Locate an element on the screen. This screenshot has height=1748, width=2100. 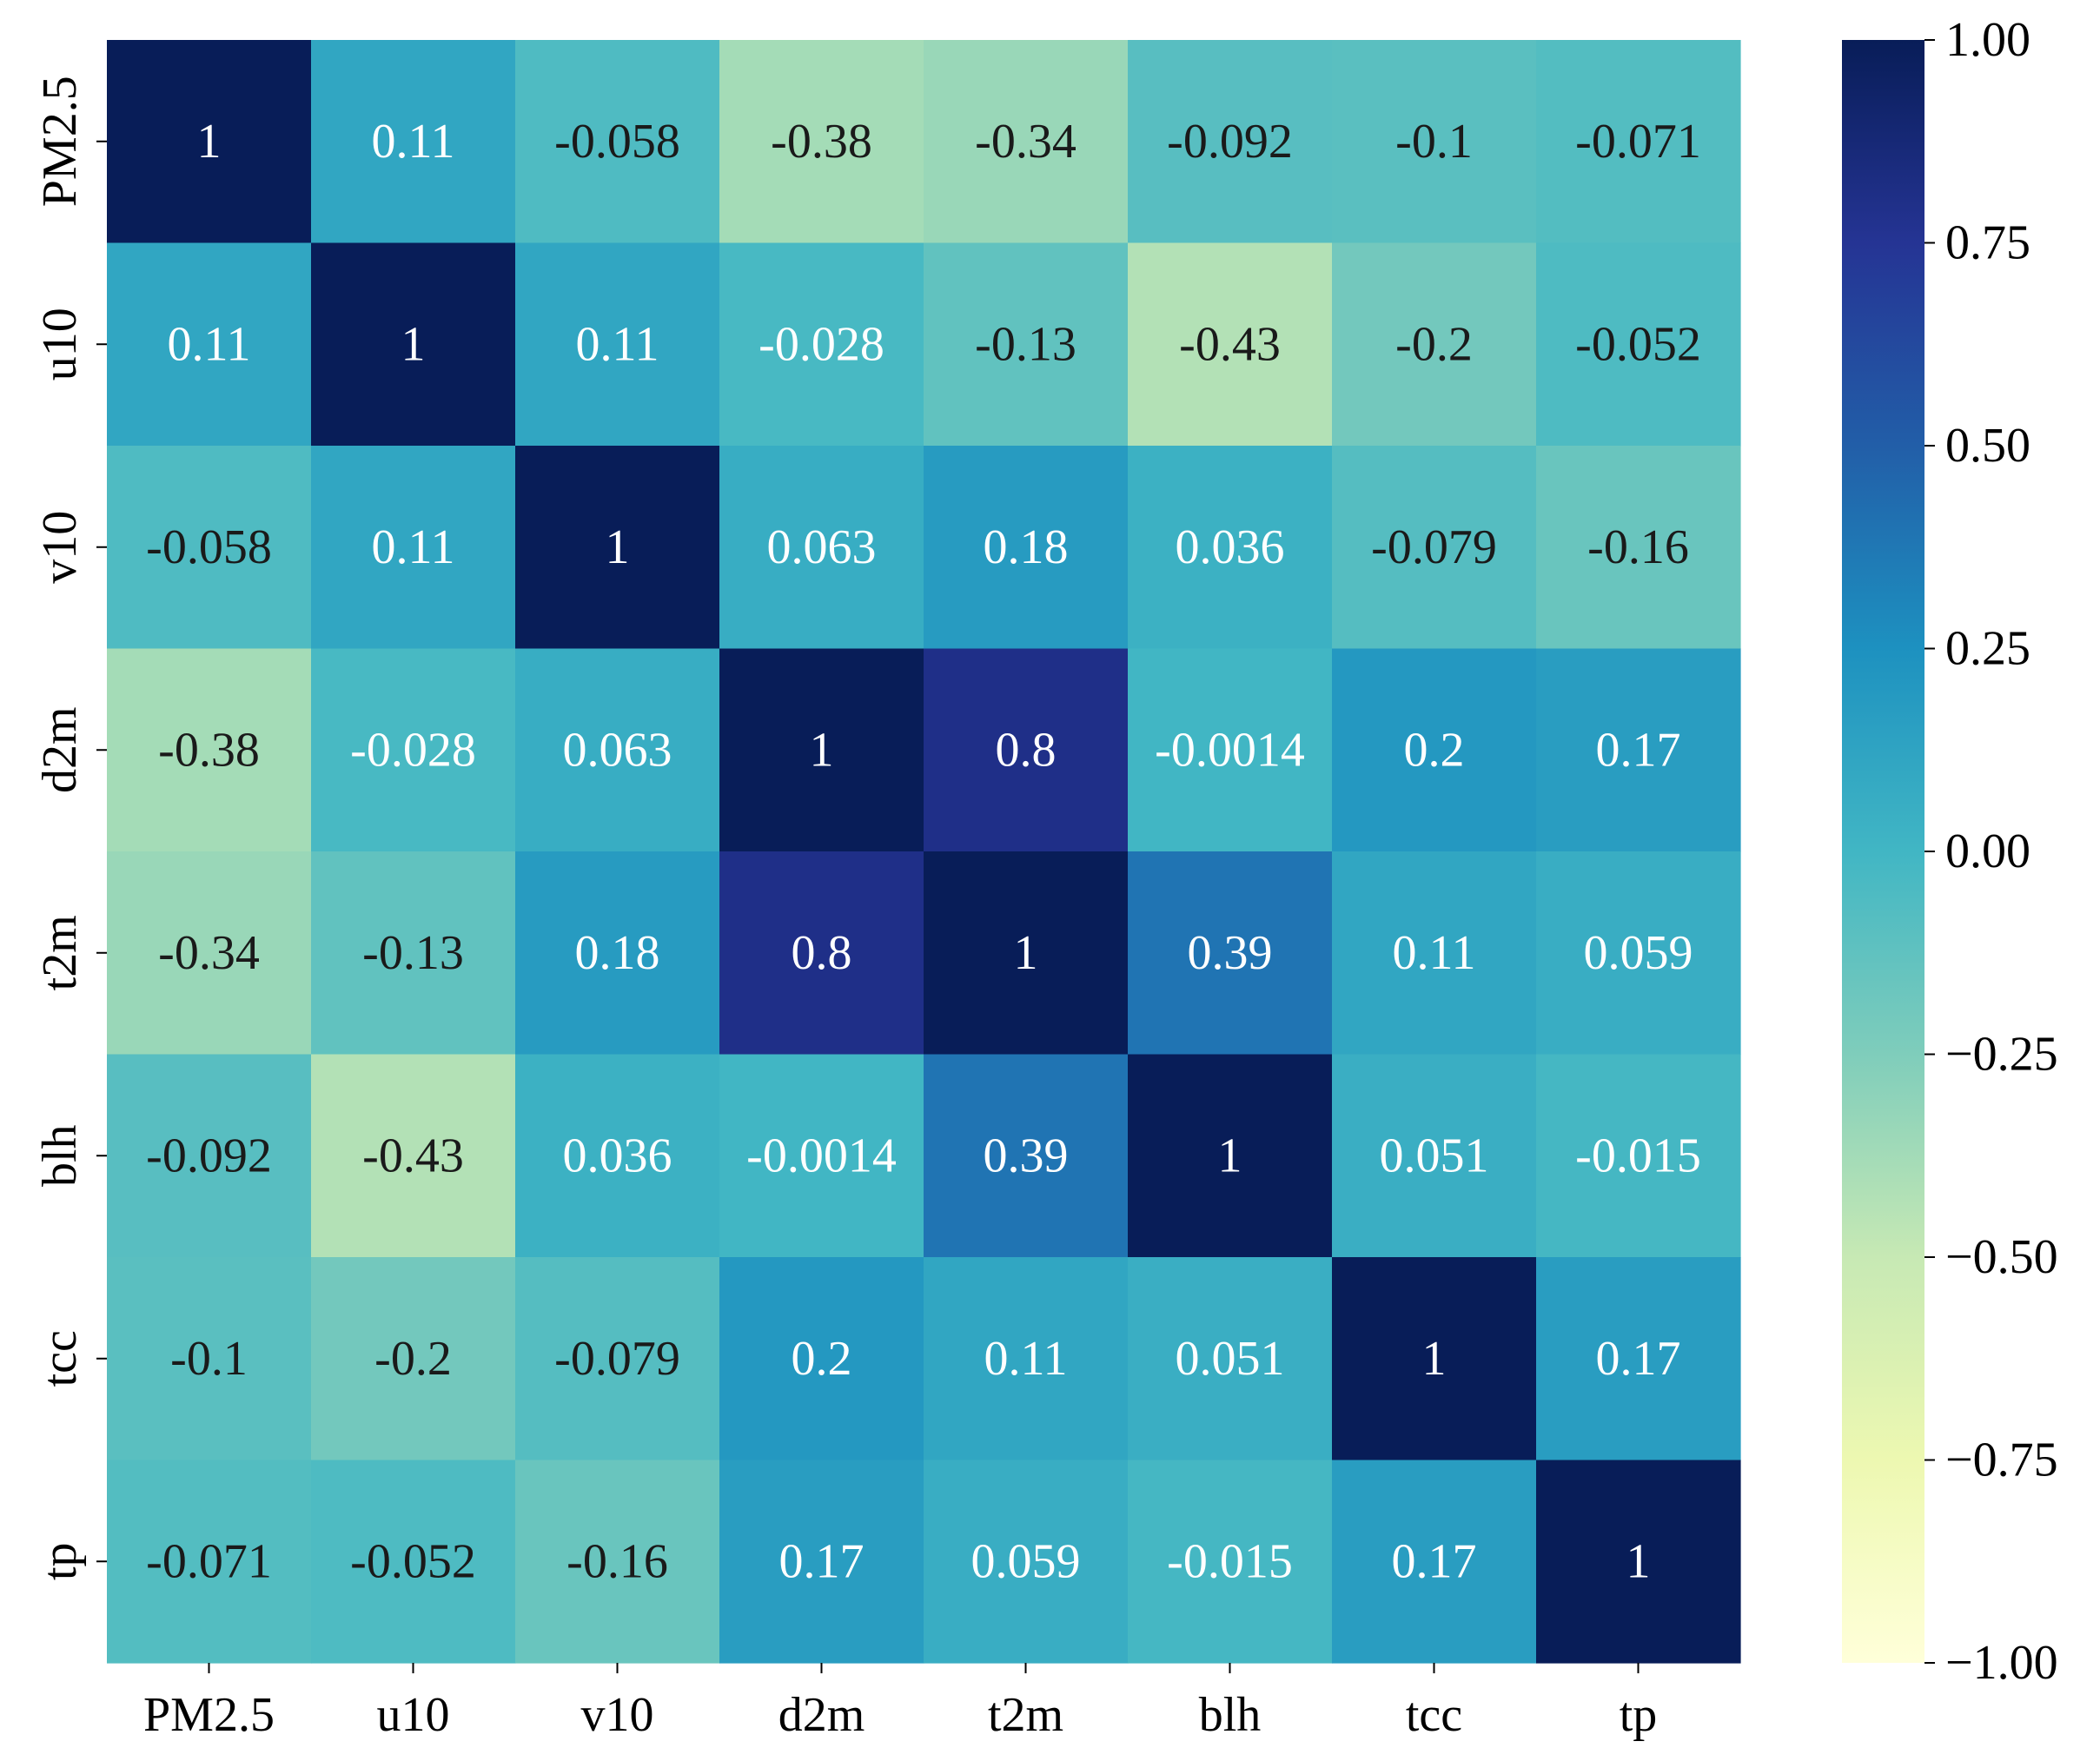
cell-annotation: -0.38 is located at coordinates (821, 142).